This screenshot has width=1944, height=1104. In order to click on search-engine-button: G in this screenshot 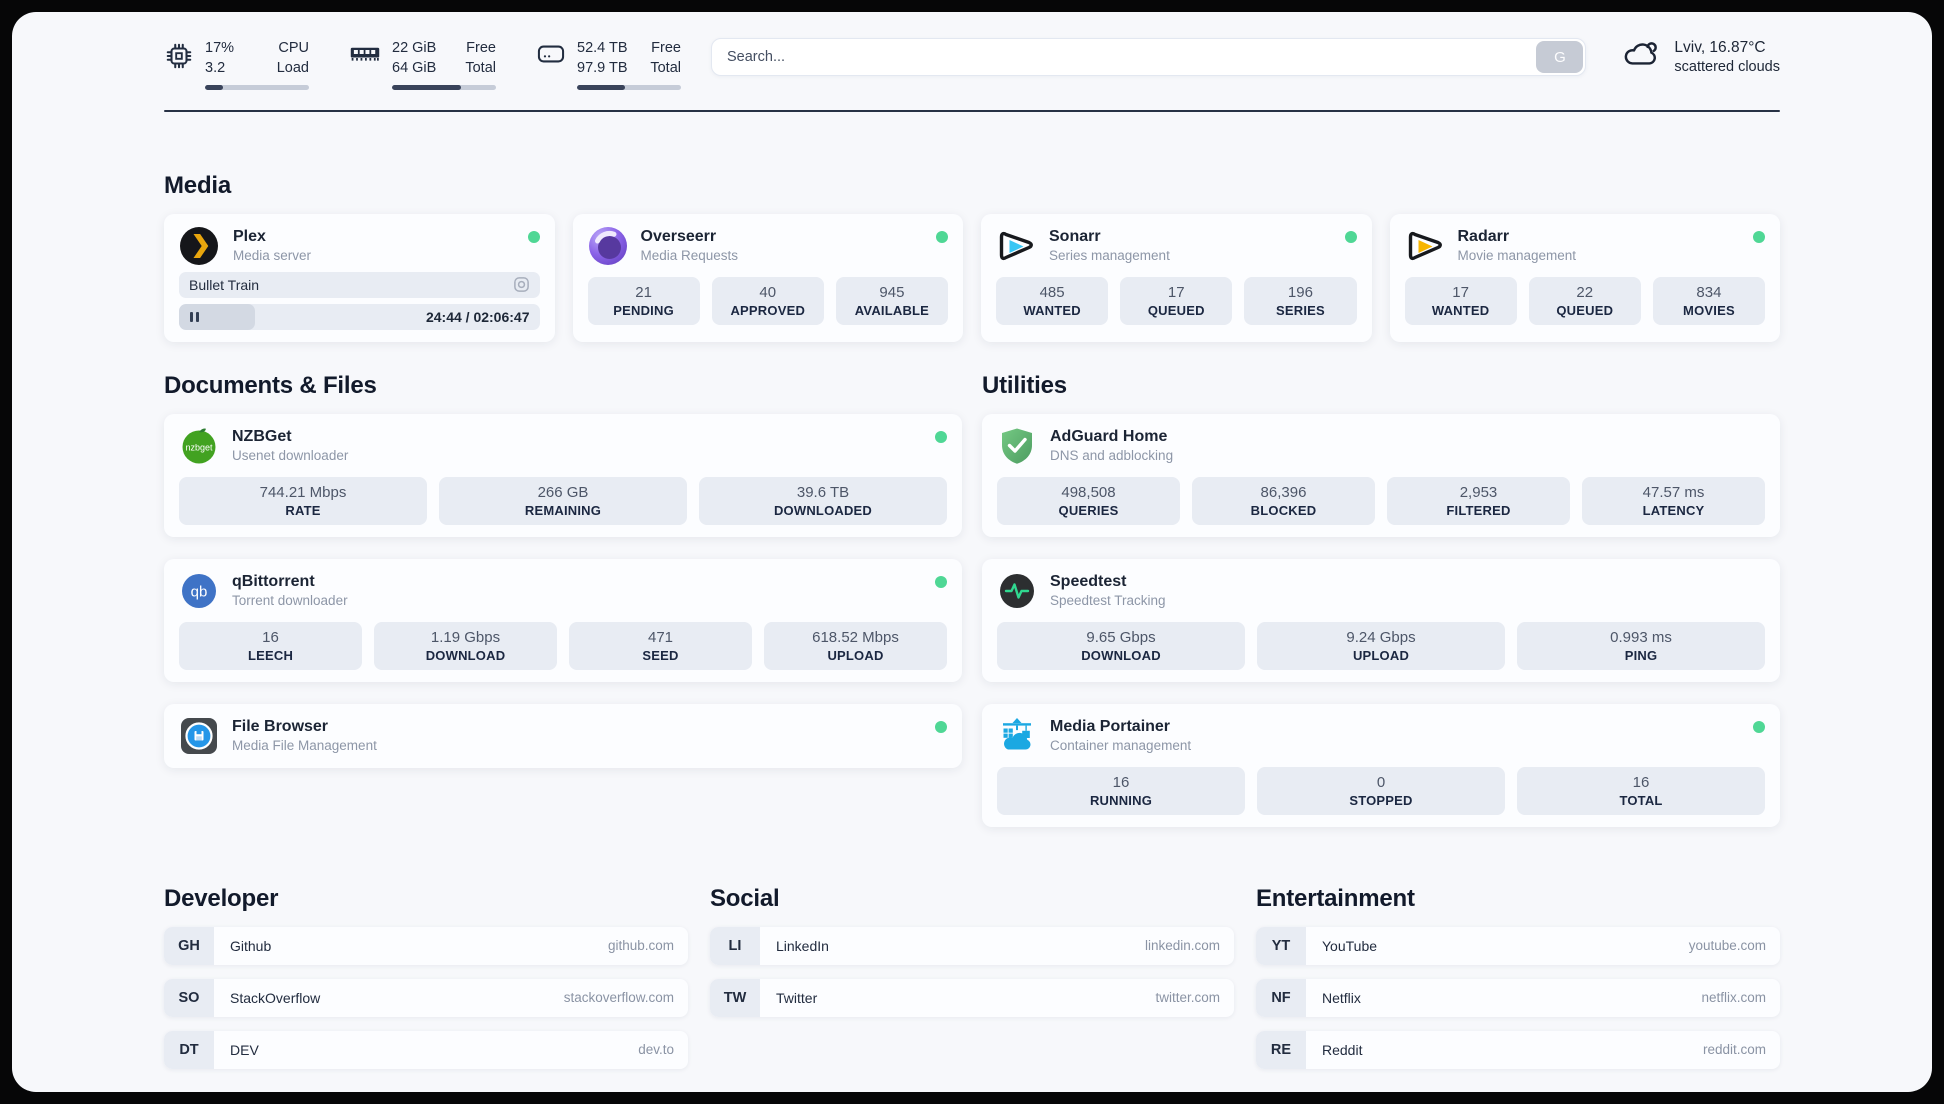, I will do `click(1560, 57)`.